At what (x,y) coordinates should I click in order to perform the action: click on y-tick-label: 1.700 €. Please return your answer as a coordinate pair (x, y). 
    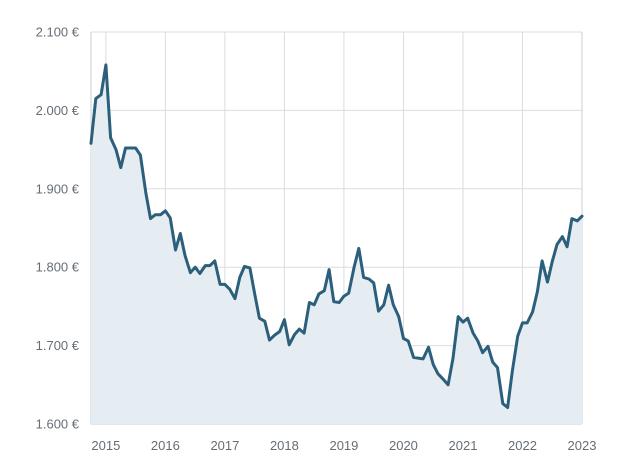
    Looking at the image, I should click on (58, 345).